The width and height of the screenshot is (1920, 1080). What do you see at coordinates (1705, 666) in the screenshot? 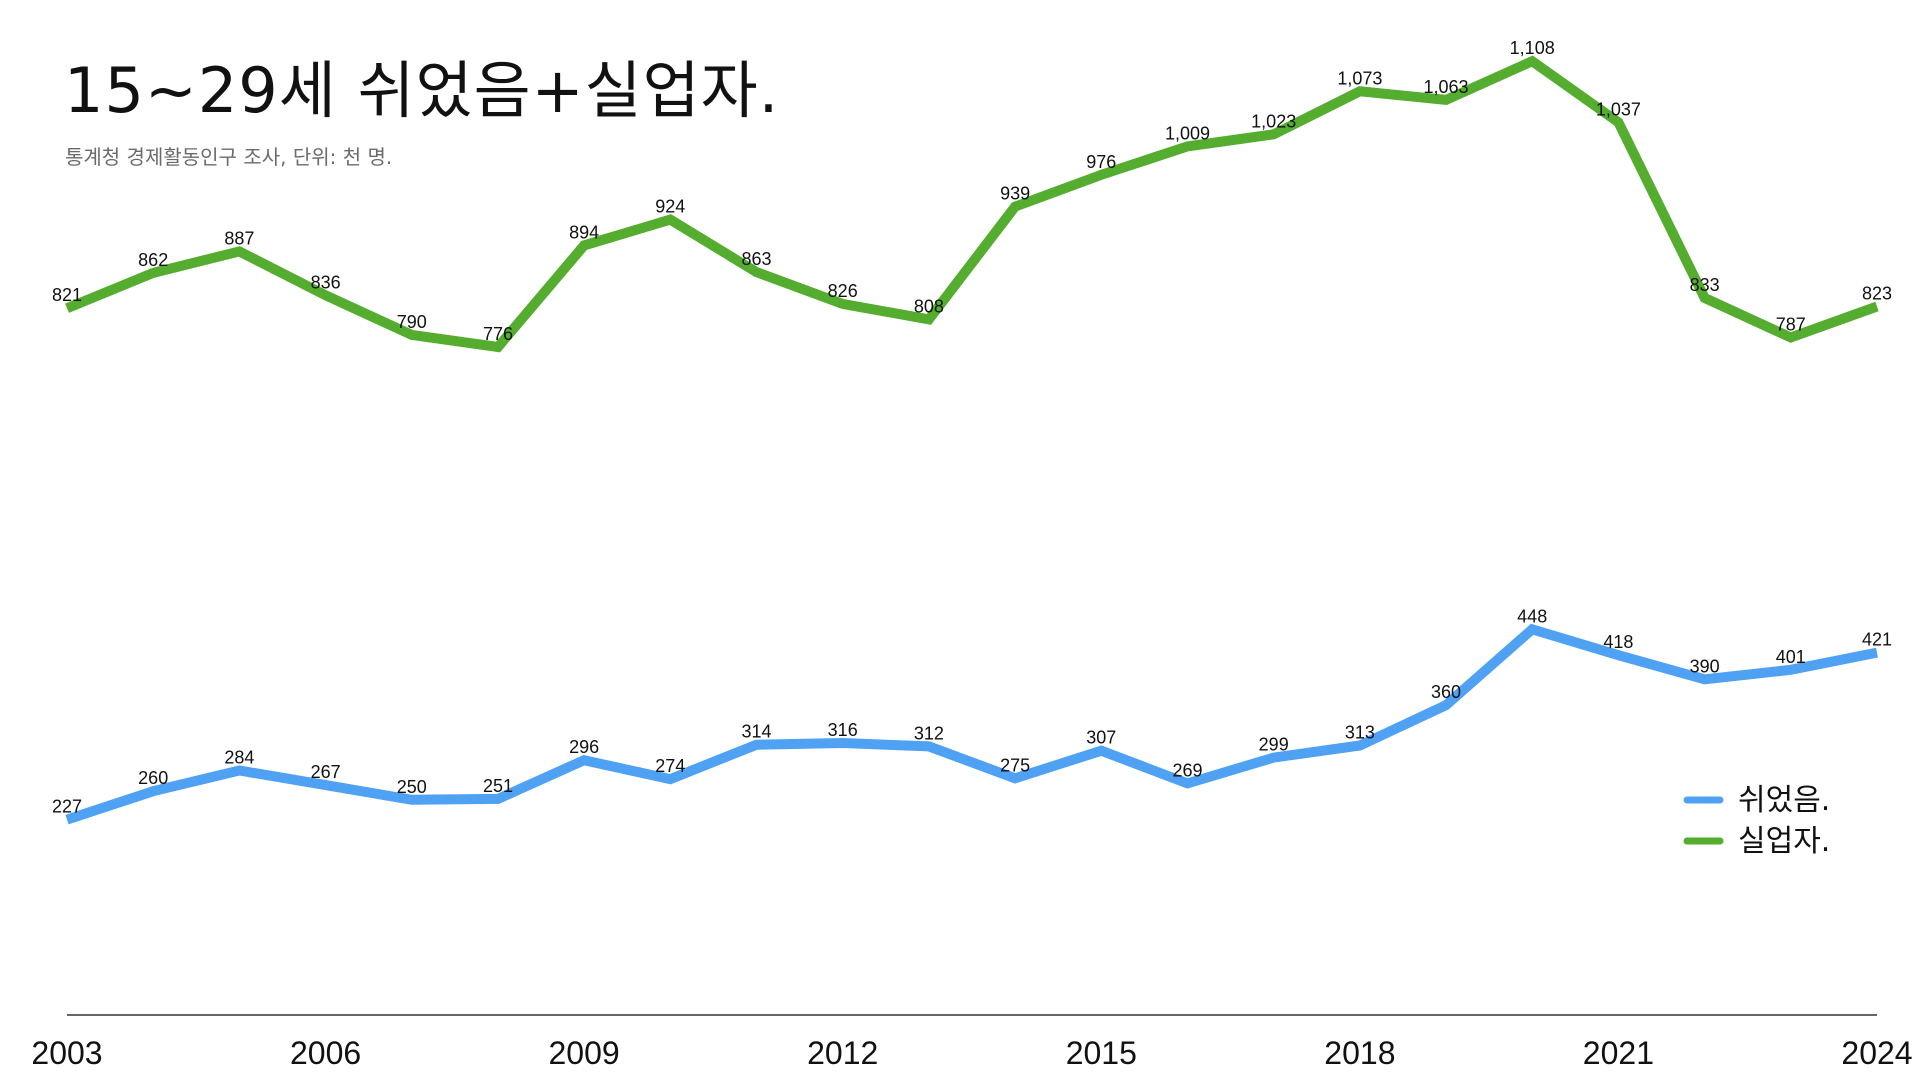
I see `data-label-series-0-2022: 390` at bounding box center [1705, 666].